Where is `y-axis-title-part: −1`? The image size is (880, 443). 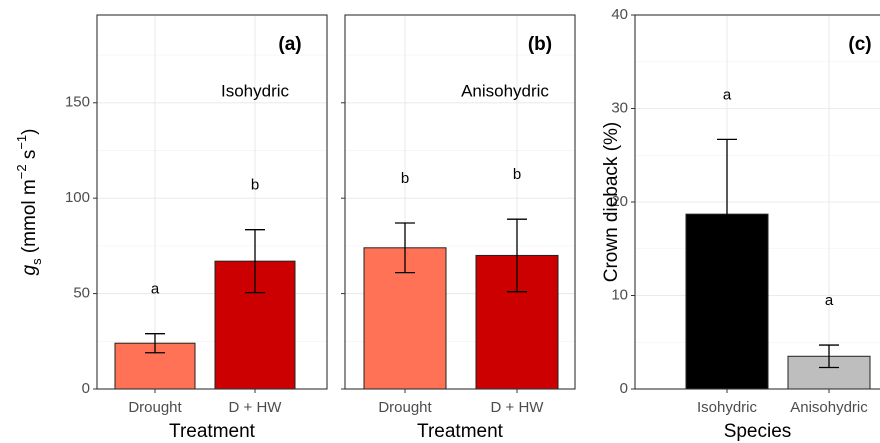
y-axis-title-part: −1 is located at coordinates (21, 142).